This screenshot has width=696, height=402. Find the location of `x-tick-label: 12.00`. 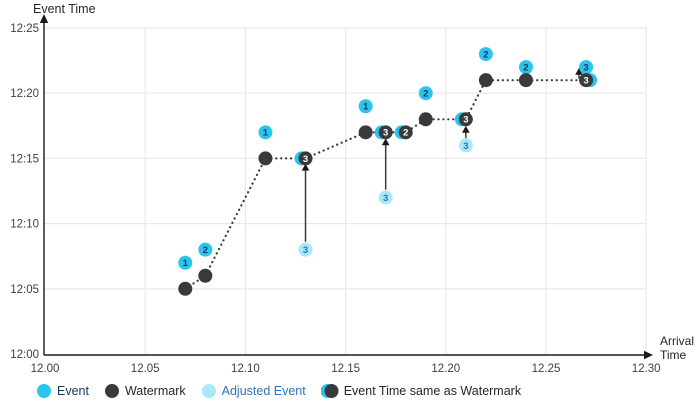

x-tick-label: 12.00 is located at coordinates (45, 369).